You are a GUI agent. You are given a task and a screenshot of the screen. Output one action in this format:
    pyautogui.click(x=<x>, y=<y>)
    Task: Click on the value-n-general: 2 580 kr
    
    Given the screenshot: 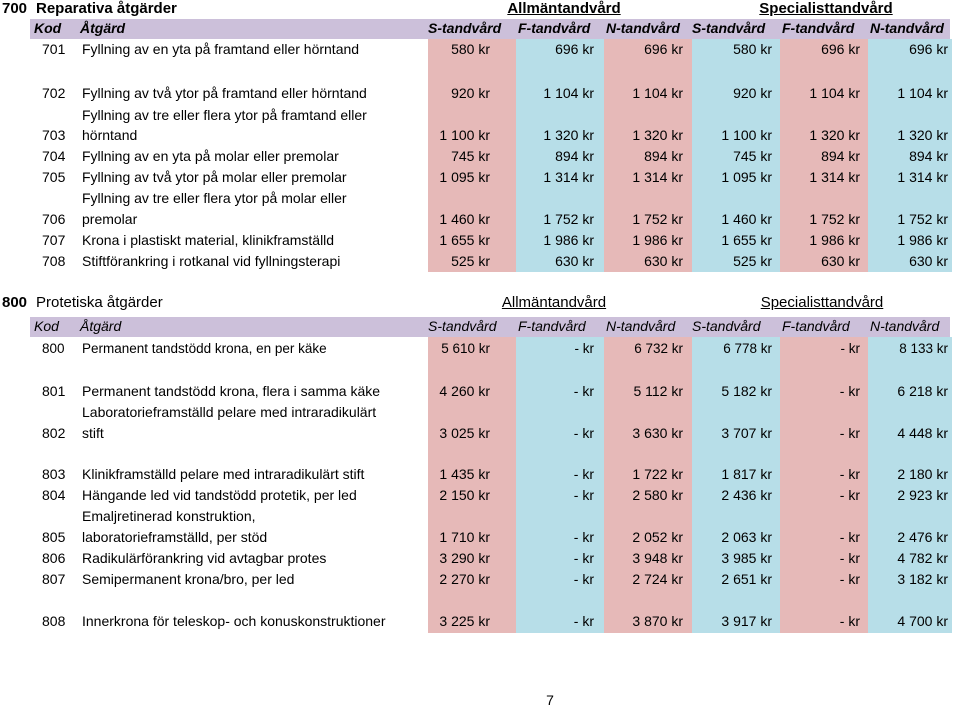 What is the action you would take?
    pyautogui.click(x=657, y=495)
    